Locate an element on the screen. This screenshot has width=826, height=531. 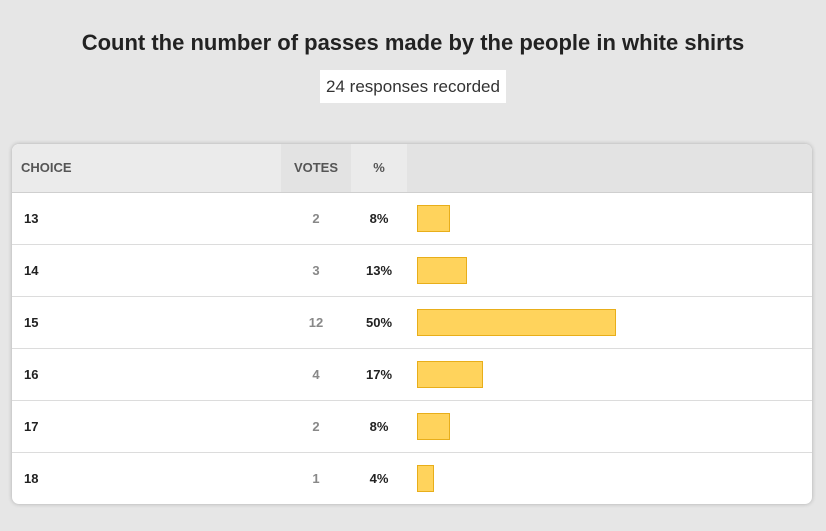
row-choice: 18 is located at coordinates (31, 478).